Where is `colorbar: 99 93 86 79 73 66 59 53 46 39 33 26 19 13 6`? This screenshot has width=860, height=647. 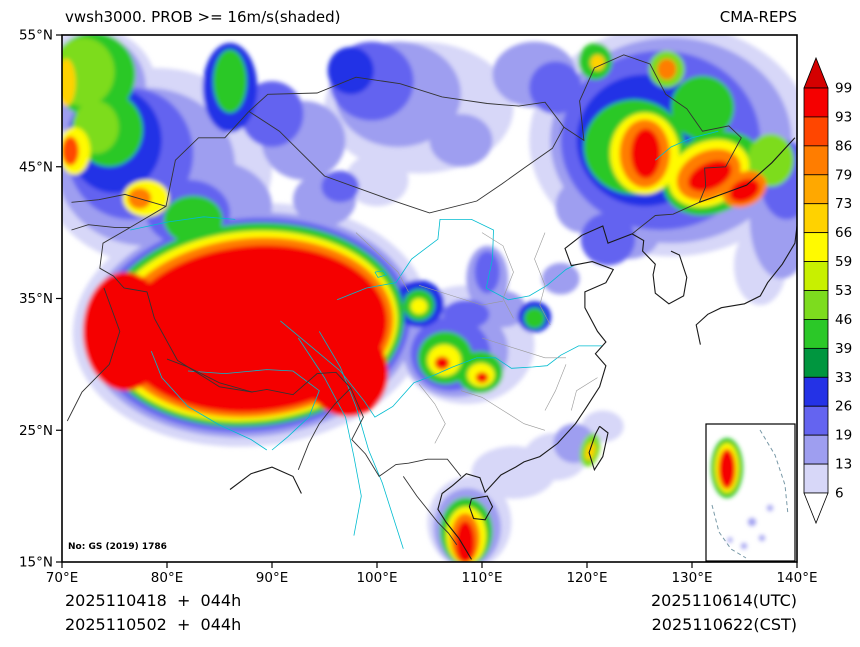 colorbar: 99 93 86 79 73 66 59 53 46 39 33 26 19 13 6 is located at coordinates (827, 290).